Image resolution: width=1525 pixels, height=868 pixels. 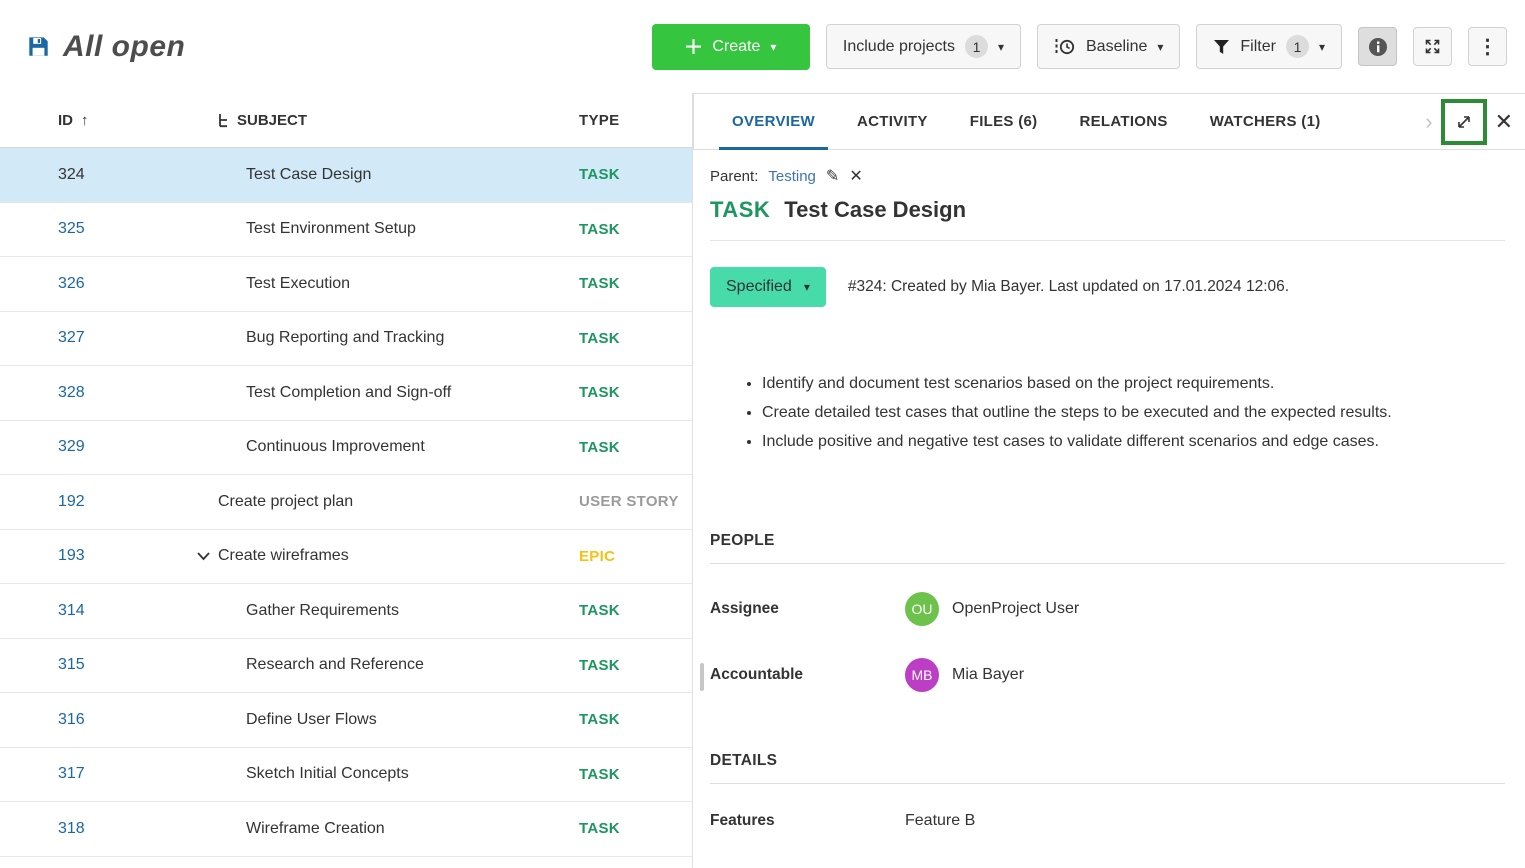 What do you see at coordinates (224, 120) in the screenshot?
I see `hierarchy-icon` at bounding box center [224, 120].